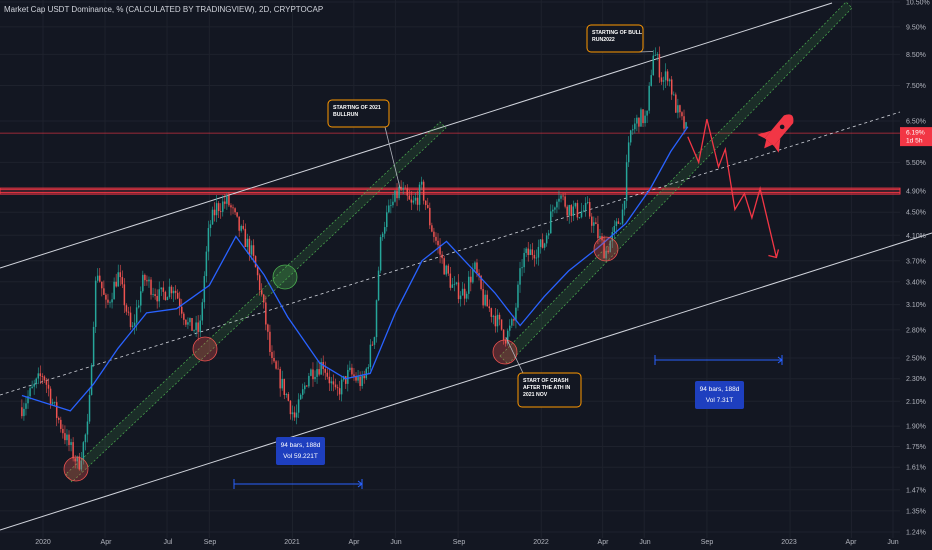 The width and height of the screenshot is (932, 550). What do you see at coordinates (916, 511) in the screenshot?
I see `price-tick-label: 1.35%` at bounding box center [916, 511].